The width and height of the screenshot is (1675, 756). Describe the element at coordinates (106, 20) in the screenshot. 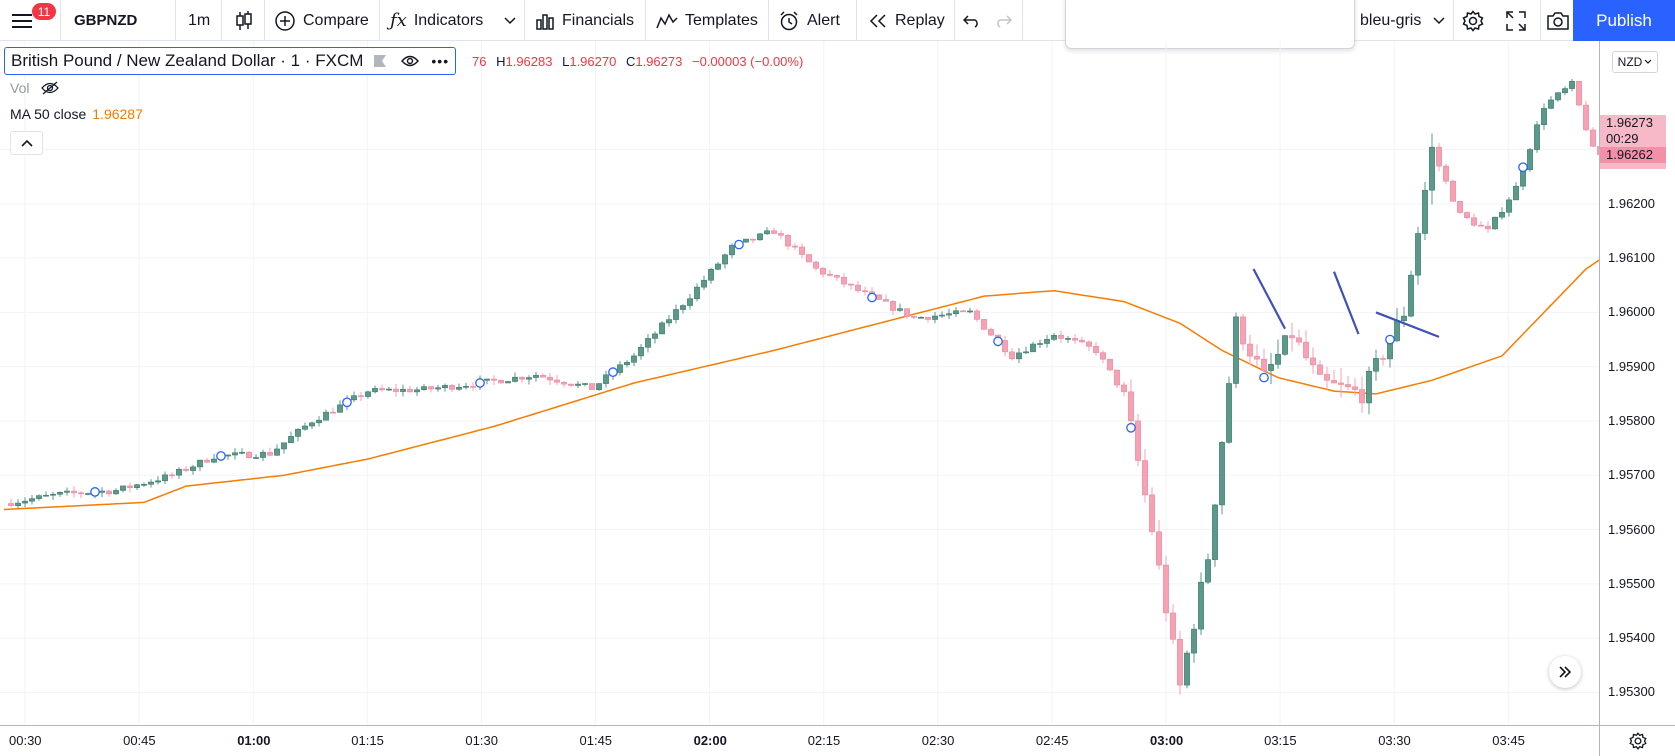

I see `symbol-search-button: GBPNZD` at that location.